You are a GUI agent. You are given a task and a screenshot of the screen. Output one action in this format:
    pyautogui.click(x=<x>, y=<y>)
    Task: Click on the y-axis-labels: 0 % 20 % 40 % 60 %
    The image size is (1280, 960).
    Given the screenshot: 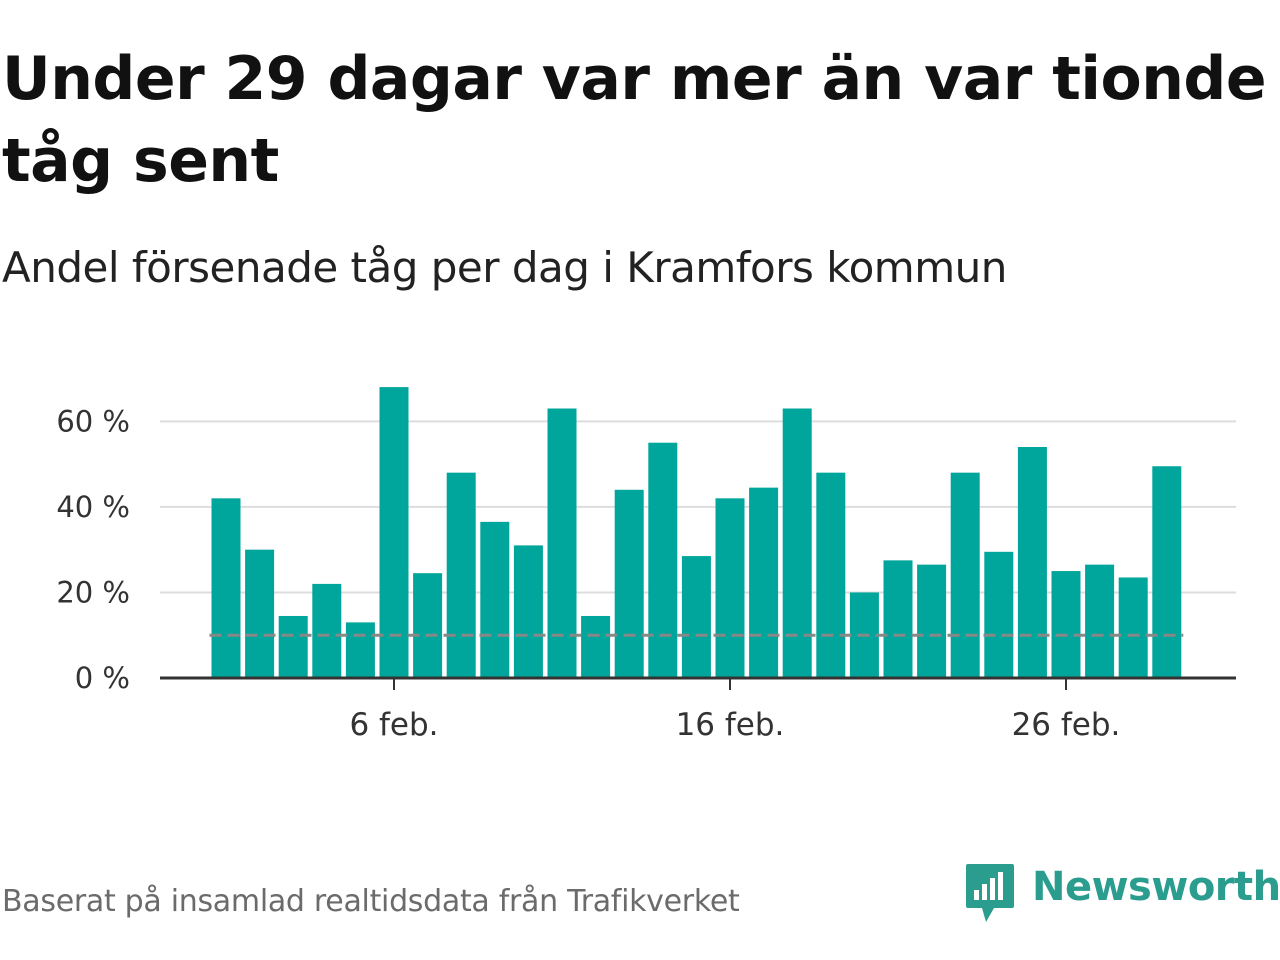 What is the action you would take?
    pyautogui.click(x=93, y=549)
    